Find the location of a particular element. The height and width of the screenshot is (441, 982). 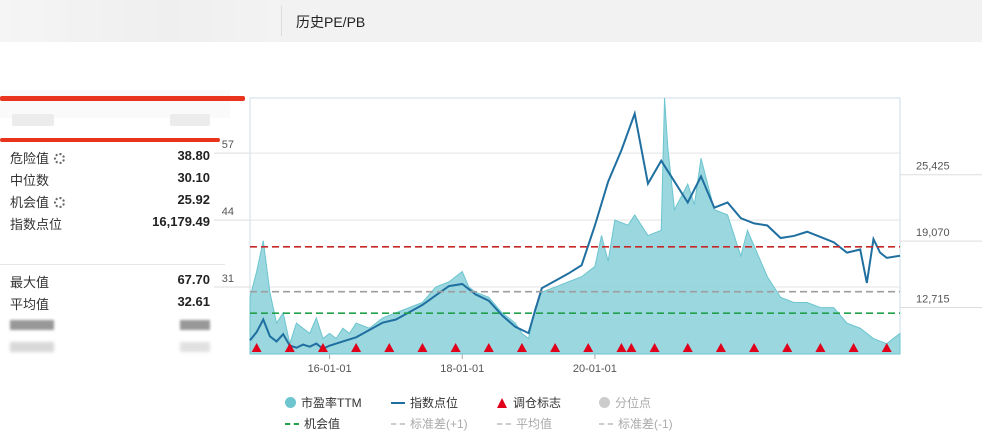

stat-label: 机会值 is located at coordinates (30, 202).